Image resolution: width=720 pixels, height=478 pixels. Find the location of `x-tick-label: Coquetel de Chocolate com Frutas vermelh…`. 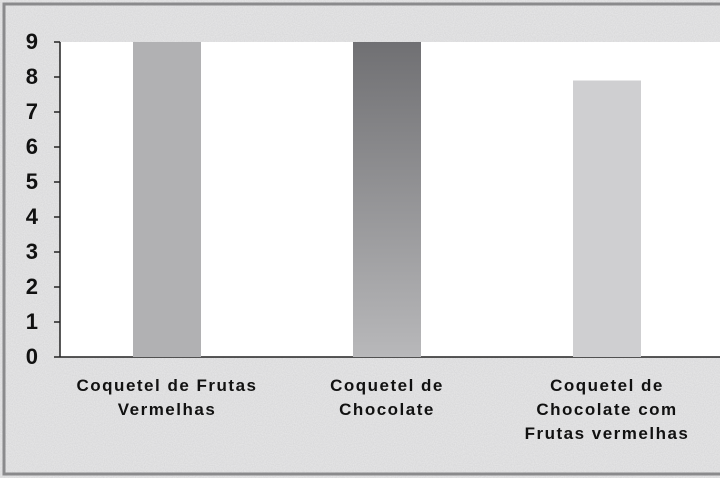

x-tick-label: Coquetel de Chocolate com Frutas vermelh… is located at coordinates (607, 409).